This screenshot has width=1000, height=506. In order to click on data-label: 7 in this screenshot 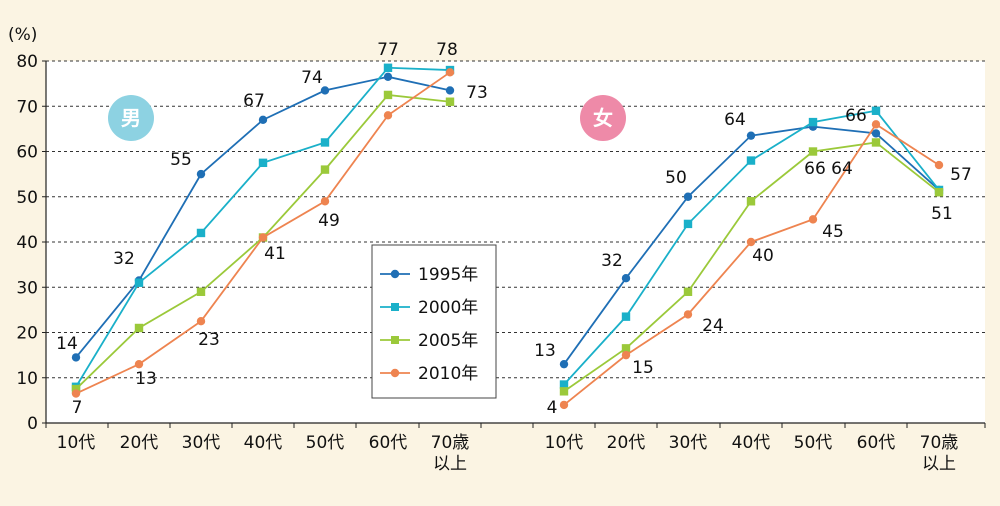, I will do `click(77, 408)`.